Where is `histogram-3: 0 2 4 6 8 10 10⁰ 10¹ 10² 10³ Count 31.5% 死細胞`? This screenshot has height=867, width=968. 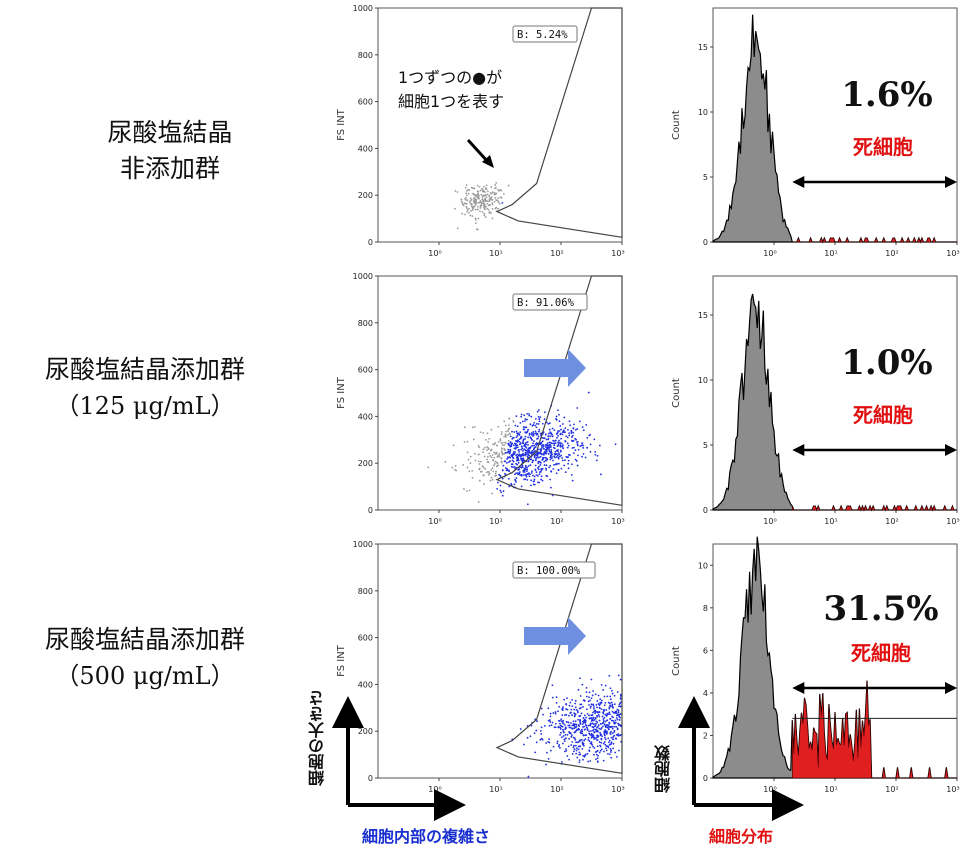
histogram-3: 0 2 4 6 8 10 10⁰ 10¹ 10² 10³ Count 31.5% 死細胞 is located at coordinates (815, 665).